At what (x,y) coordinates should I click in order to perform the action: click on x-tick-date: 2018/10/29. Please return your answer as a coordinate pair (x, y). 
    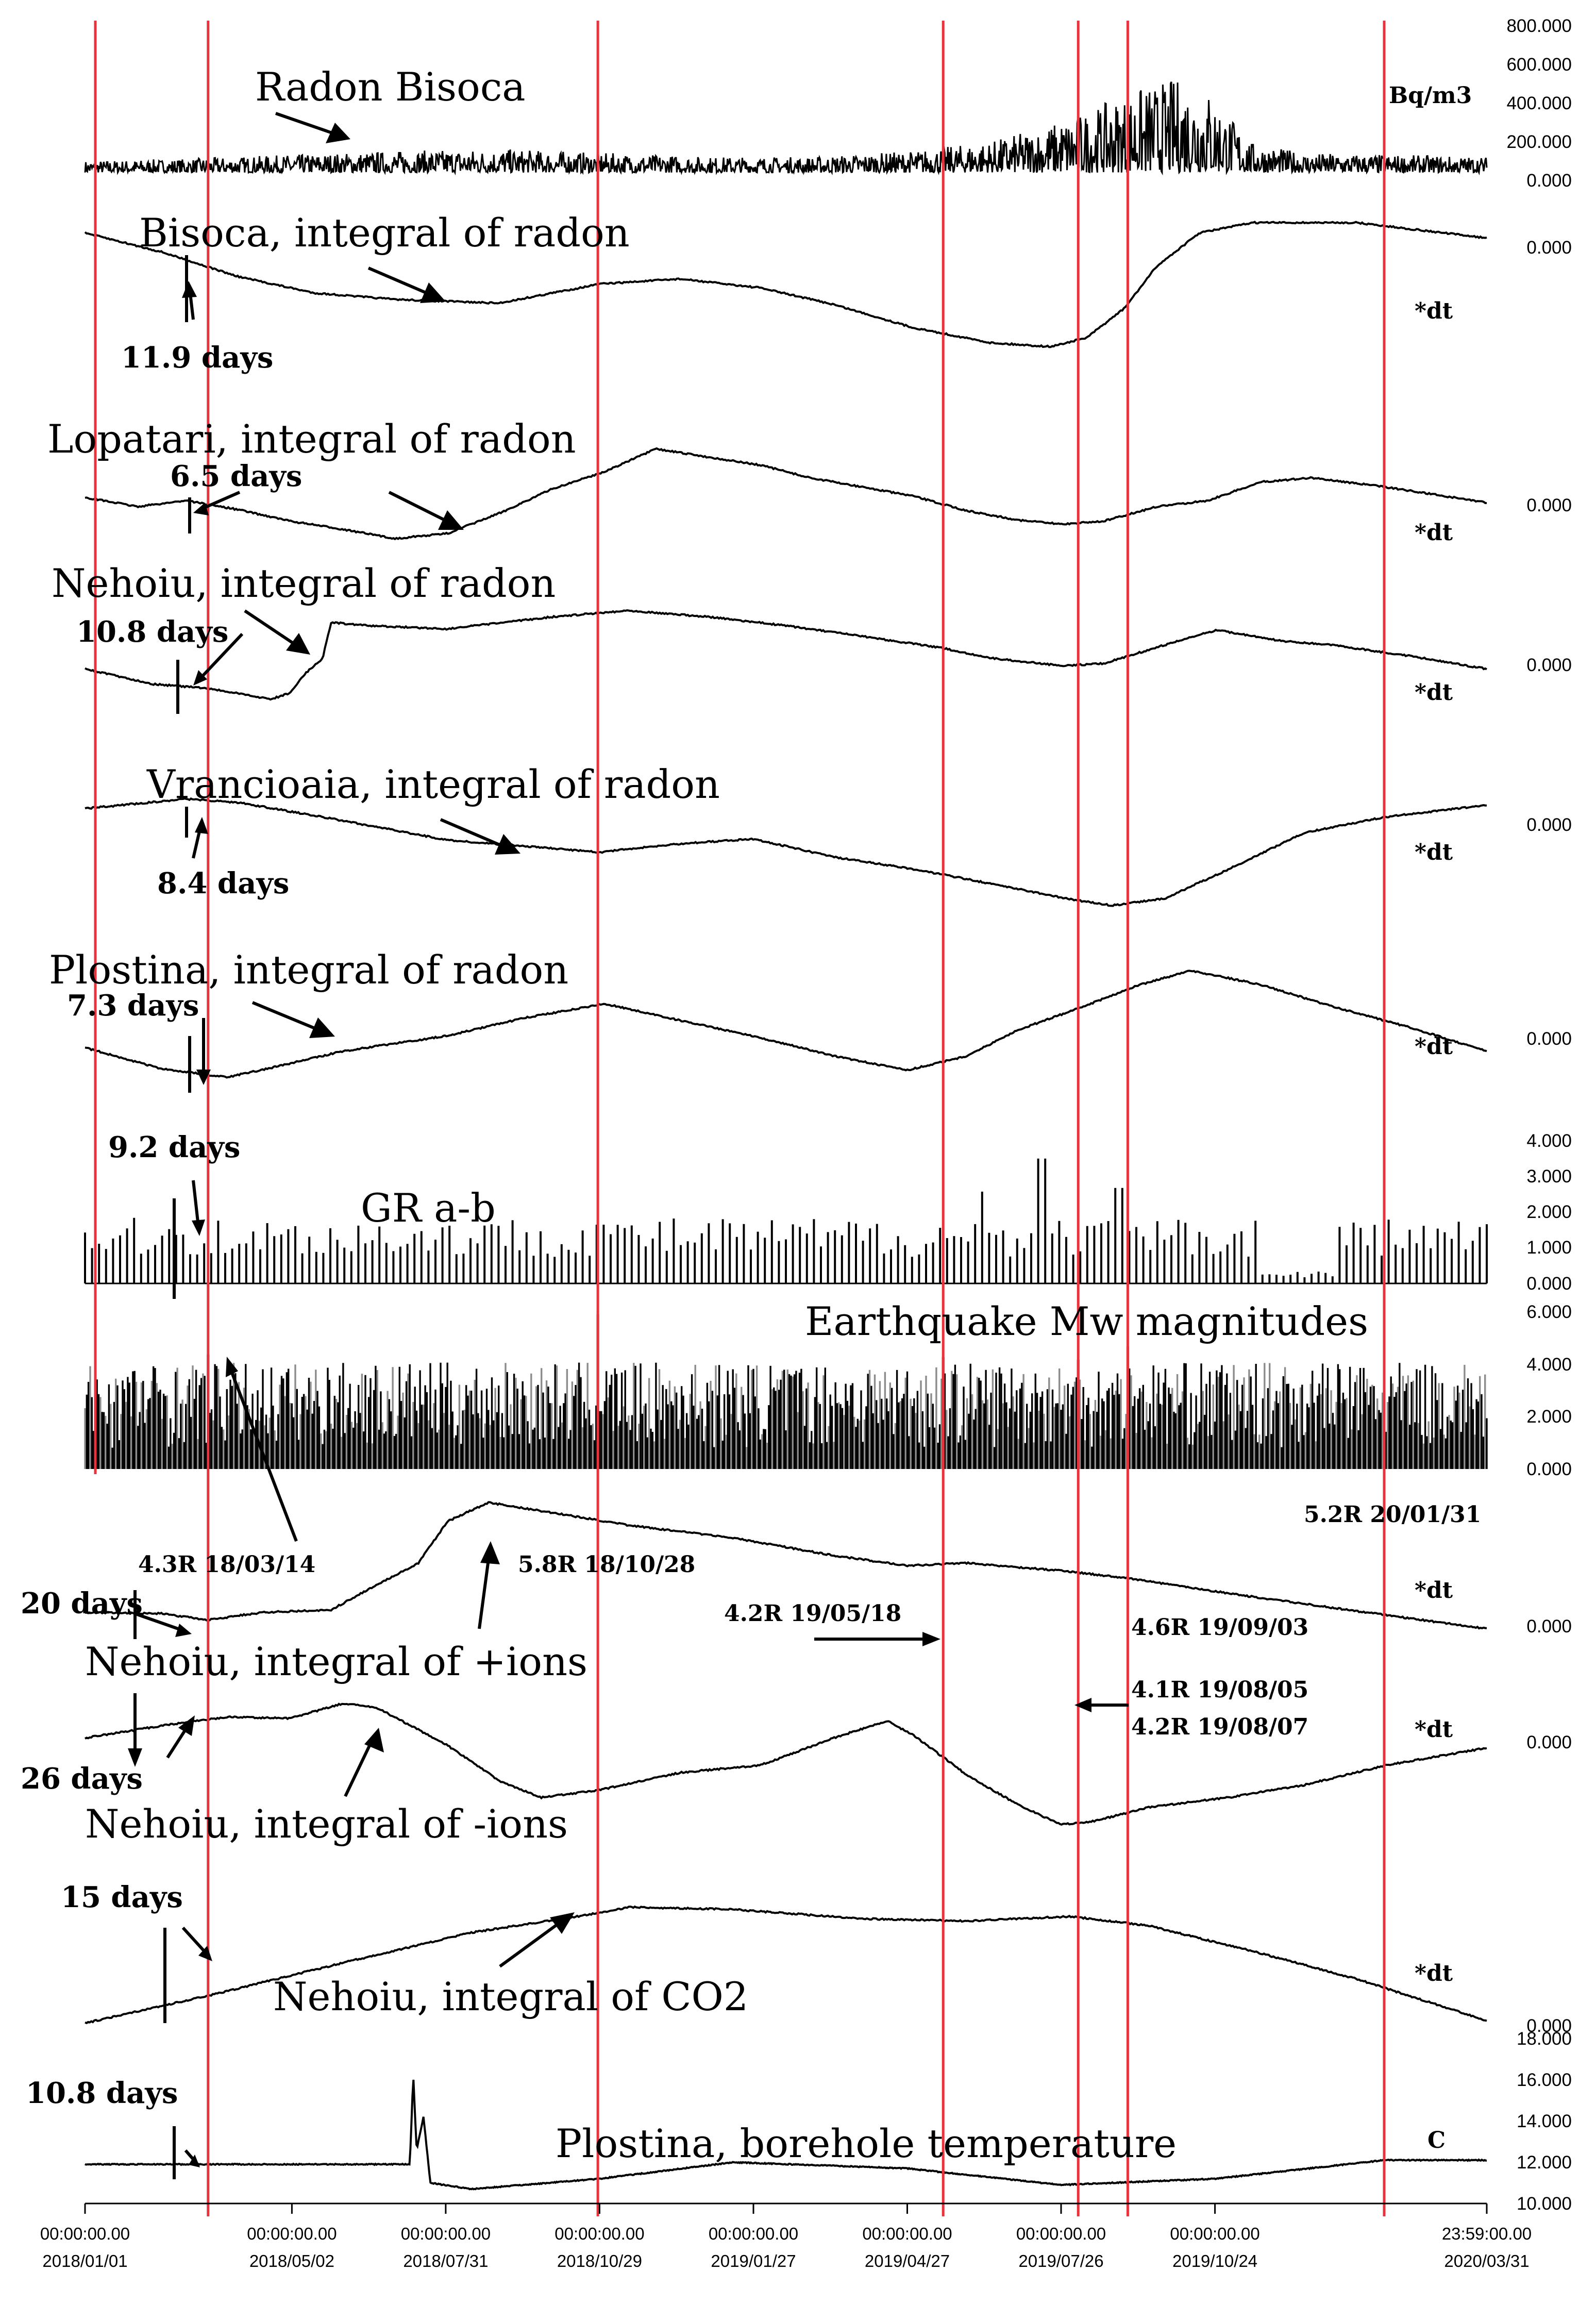
    Looking at the image, I should click on (599, 2261).